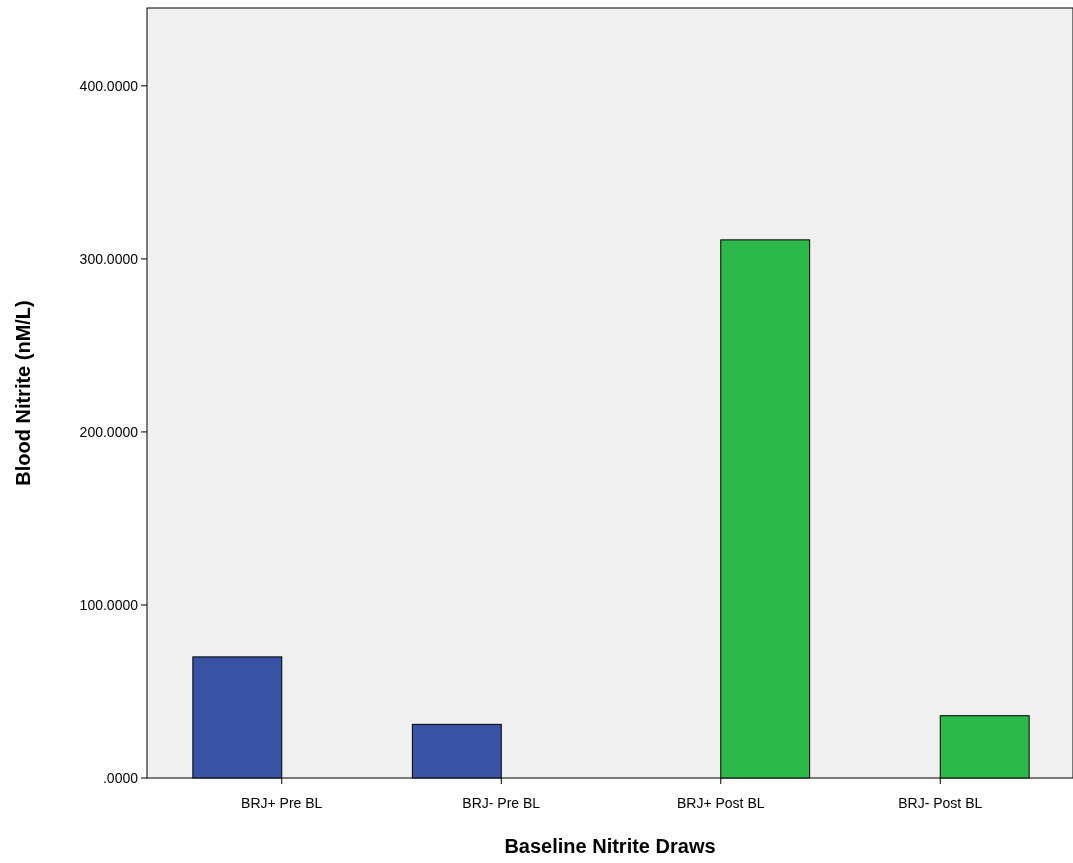 Image resolution: width=1073 pixels, height=863 pixels. Describe the element at coordinates (109, 431) in the screenshot. I see `y-tick-label: 200.0000` at that location.